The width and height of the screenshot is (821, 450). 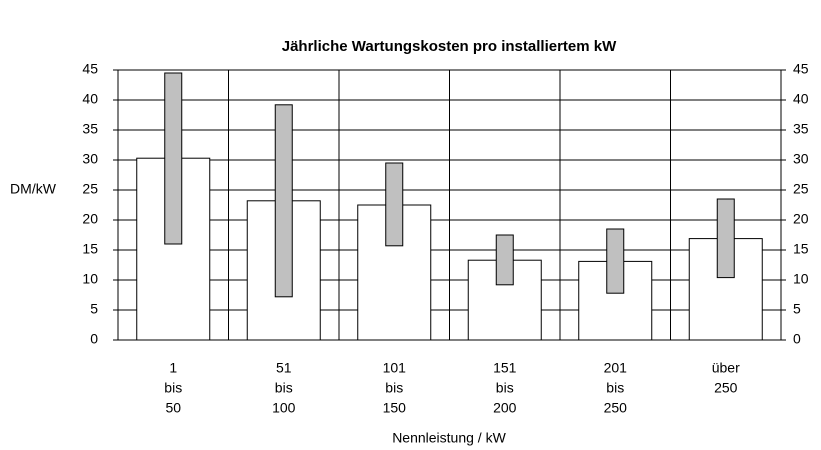 What do you see at coordinates (726, 368) in the screenshot?
I see `x-tick-label: über` at bounding box center [726, 368].